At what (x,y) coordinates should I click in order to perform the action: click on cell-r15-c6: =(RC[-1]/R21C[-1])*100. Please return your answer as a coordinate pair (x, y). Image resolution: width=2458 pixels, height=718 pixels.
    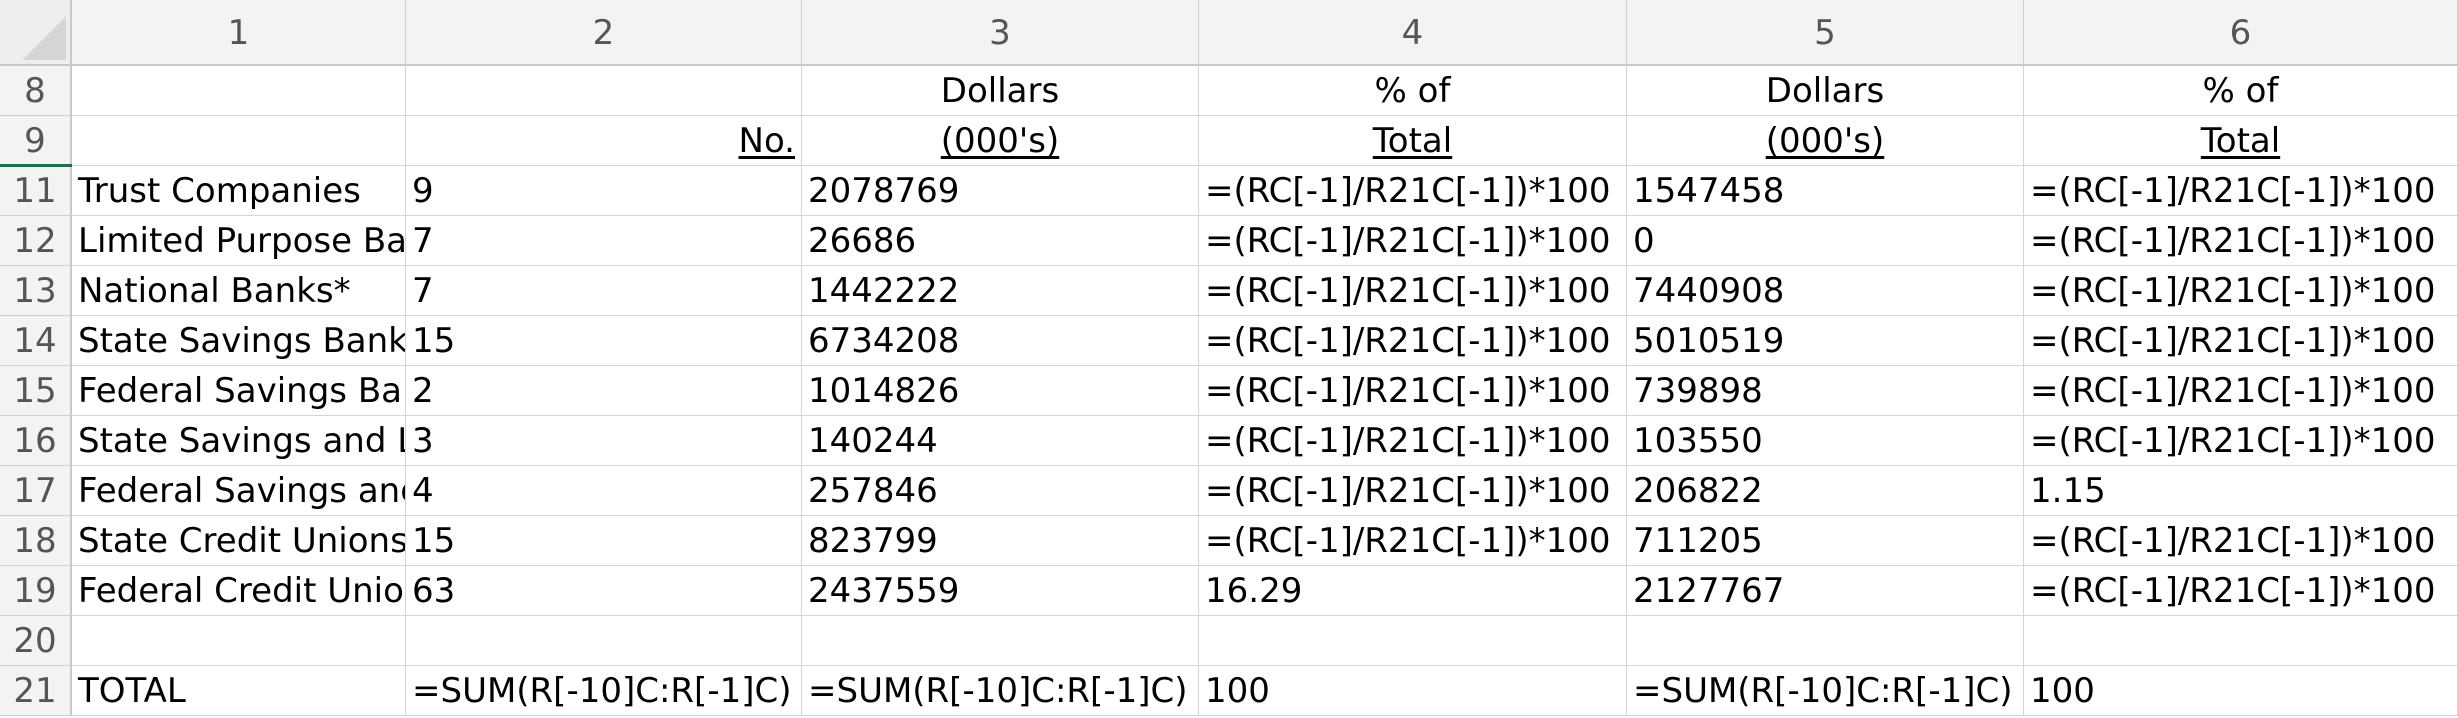
    Looking at the image, I should click on (2241, 391).